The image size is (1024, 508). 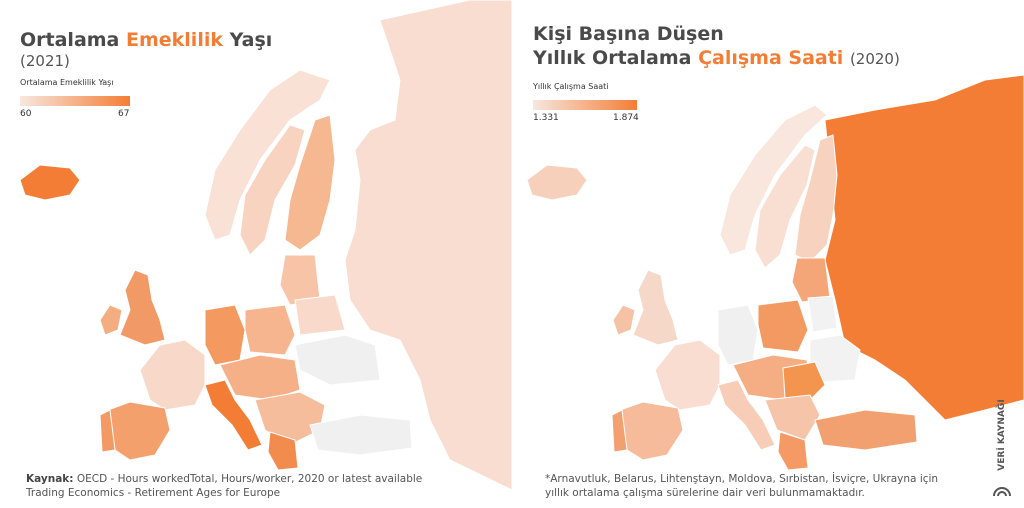 I want to click on brand-text: VERİ KAYNAĞI, so click(x=1002, y=435).